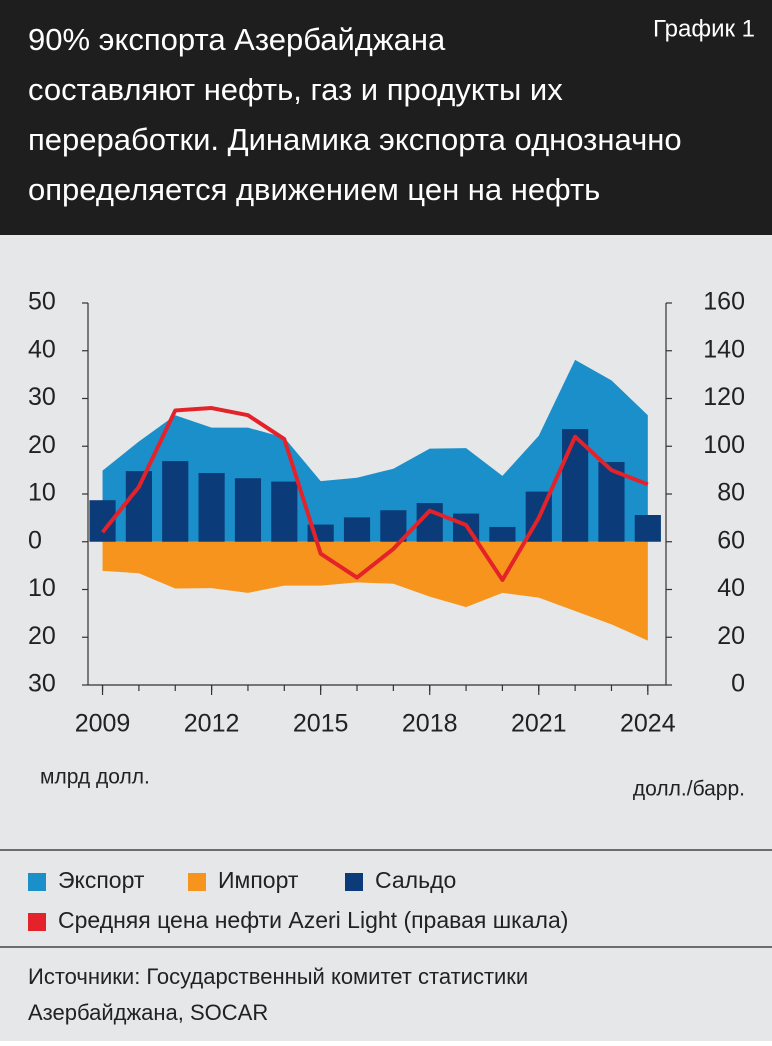 The width and height of the screenshot is (772, 1046). What do you see at coordinates (648, 724) in the screenshot?
I see `x-tick-label: 2024` at bounding box center [648, 724].